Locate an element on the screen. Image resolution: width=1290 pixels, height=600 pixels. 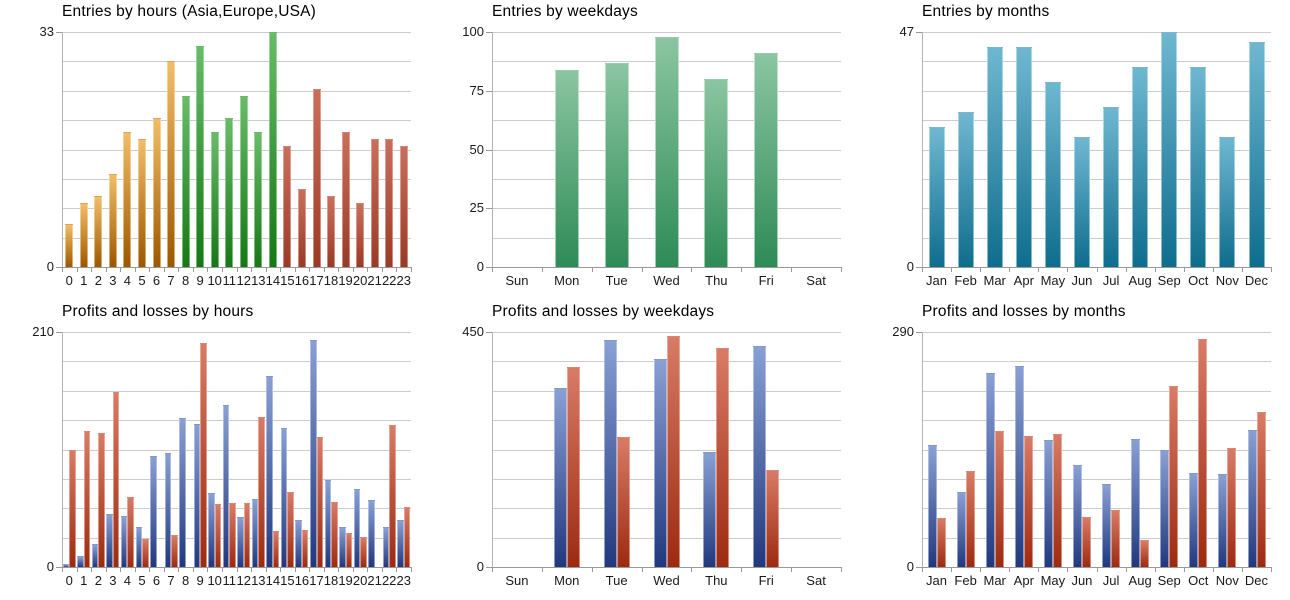
bar-entries-May is located at coordinates (1052, 174).